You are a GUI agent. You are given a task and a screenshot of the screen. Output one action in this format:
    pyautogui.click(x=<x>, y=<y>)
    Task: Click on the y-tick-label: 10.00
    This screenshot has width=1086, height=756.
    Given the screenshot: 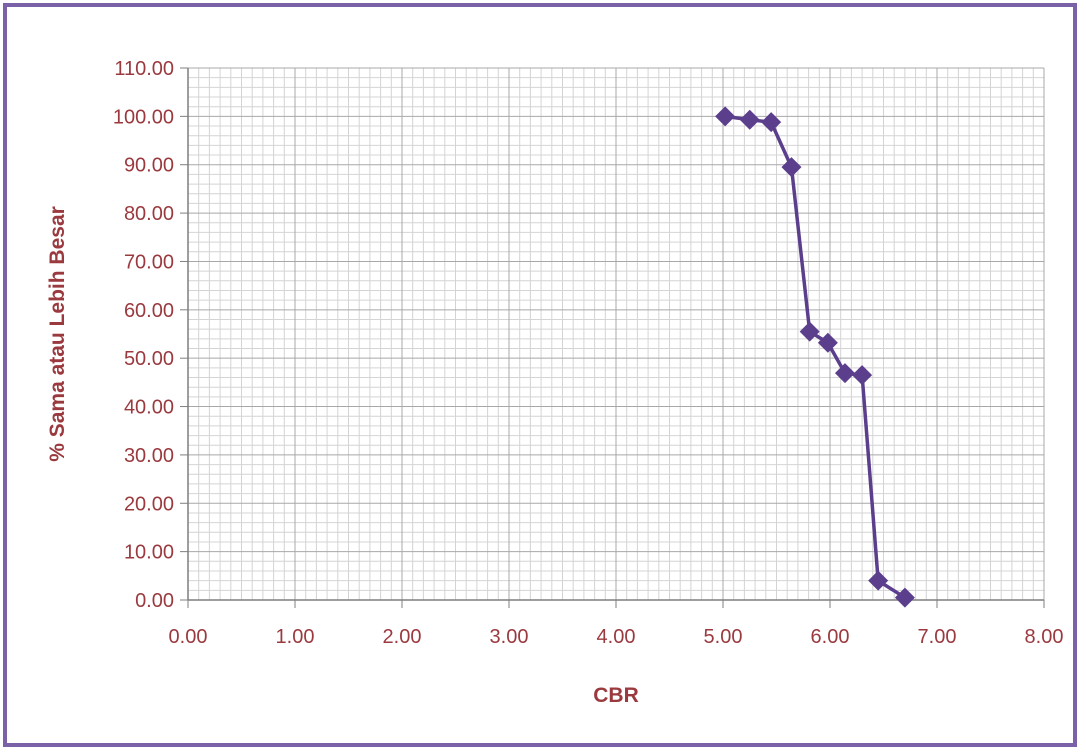 What is the action you would take?
    pyautogui.click(x=149, y=553)
    